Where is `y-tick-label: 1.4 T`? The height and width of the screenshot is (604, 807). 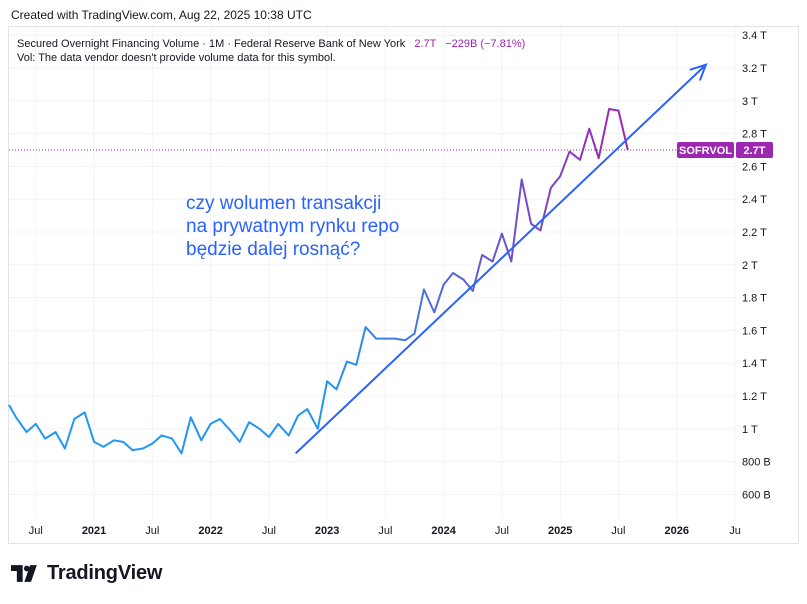 y-tick-label: 1.4 T is located at coordinates (754, 364).